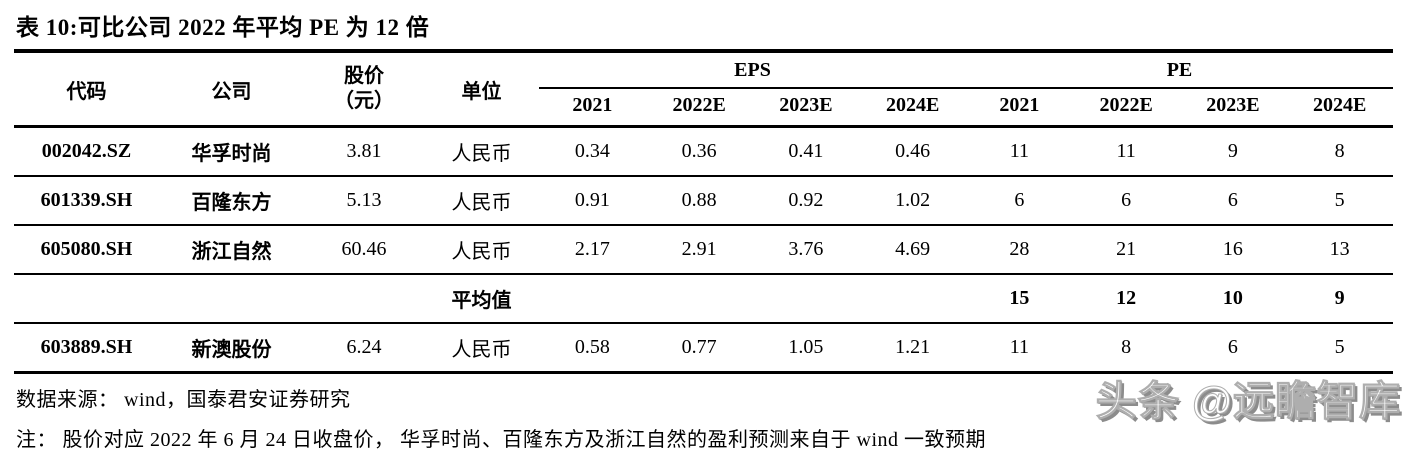 This screenshot has width=1407, height=452. I want to click on col-header-eps-2023e: 2023E, so click(806, 105).